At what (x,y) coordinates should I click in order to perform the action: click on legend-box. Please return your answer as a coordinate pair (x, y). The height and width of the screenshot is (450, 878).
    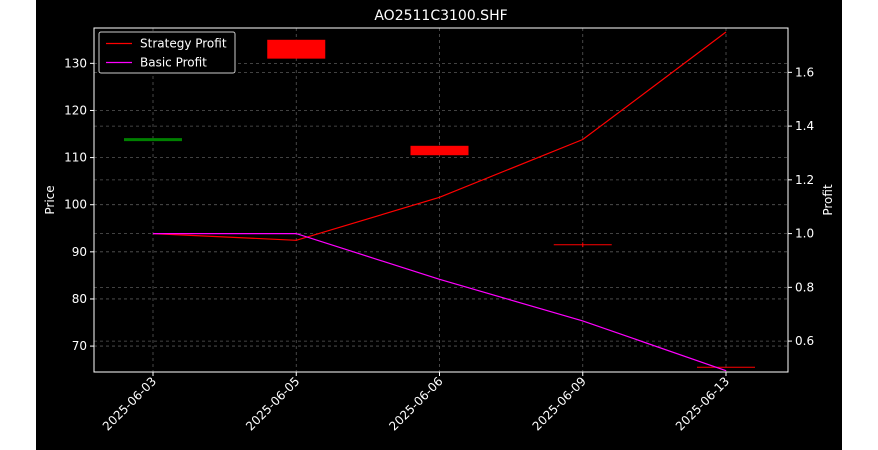
    Looking at the image, I should click on (167, 52).